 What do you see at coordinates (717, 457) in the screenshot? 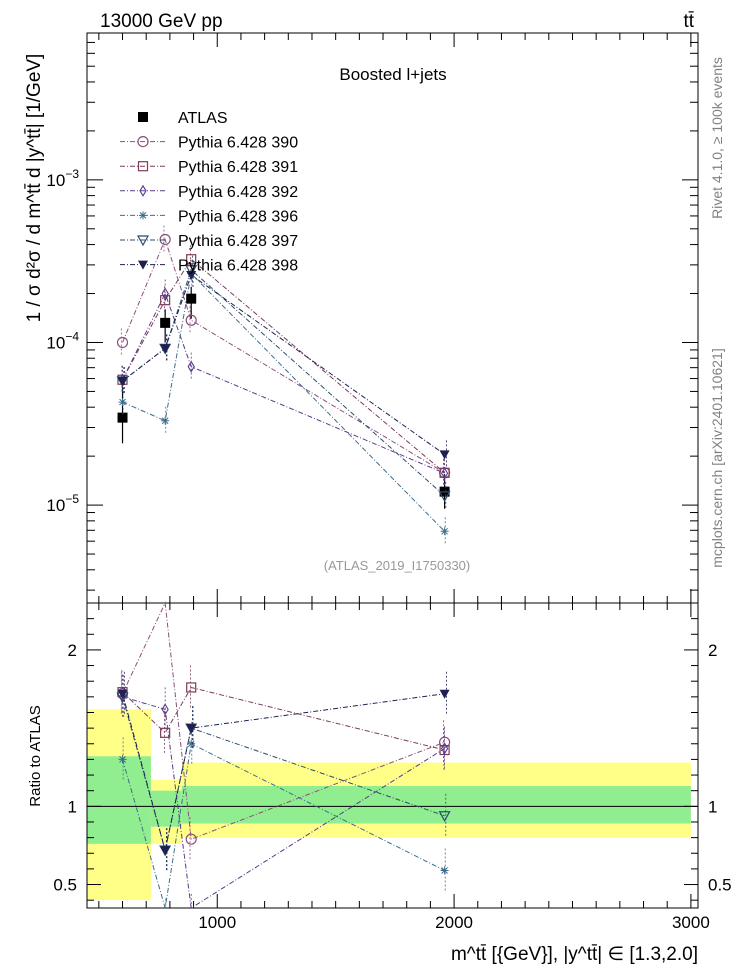
I see `mcplots-label: mcplots.cern.ch [arXiv:2401.10621]` at bounding box center [717, 457].